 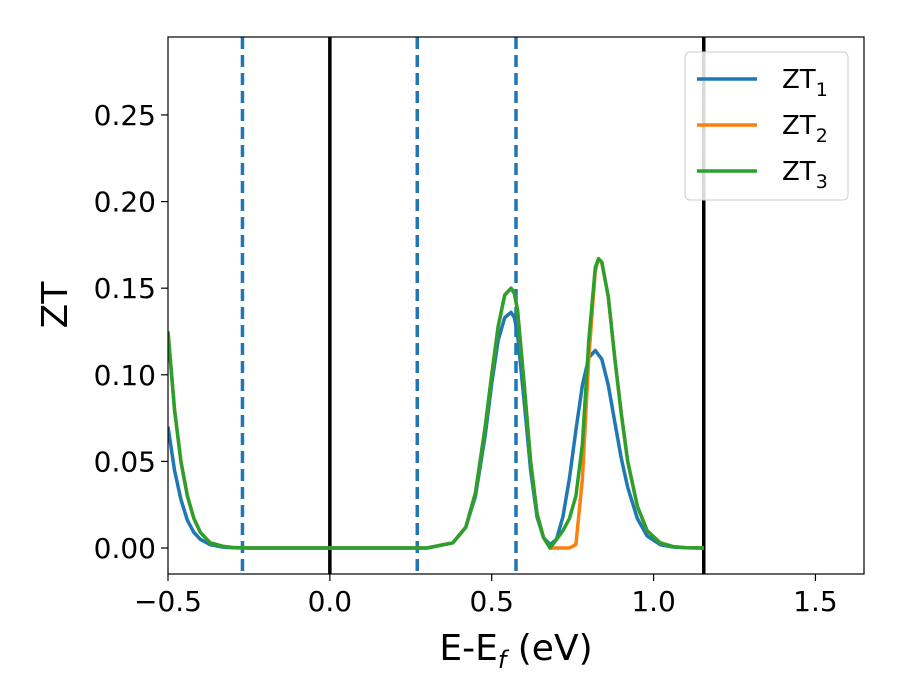 What do you see at coordinates (330, 601) in the screenshot?
I see `x-tick-label: 0.0` at bounding box center [330, 601].